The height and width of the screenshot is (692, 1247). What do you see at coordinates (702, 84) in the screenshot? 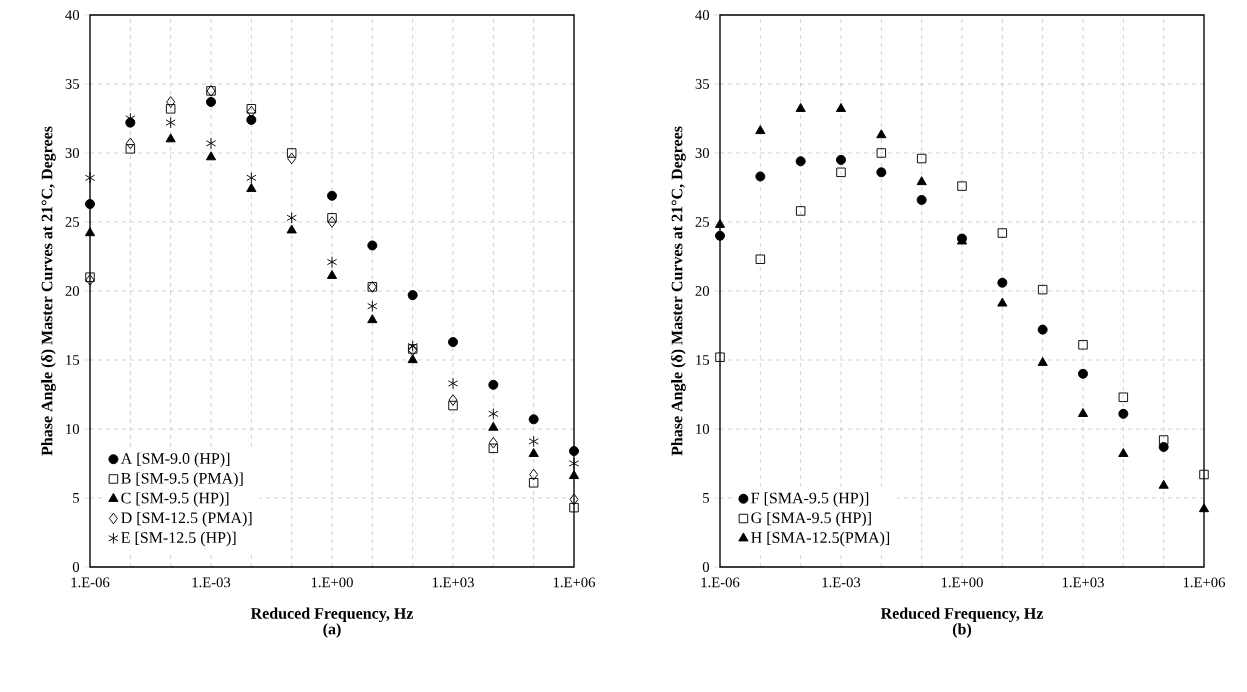
I see `y-tick-label: 35` at bounding box center [702, 84].